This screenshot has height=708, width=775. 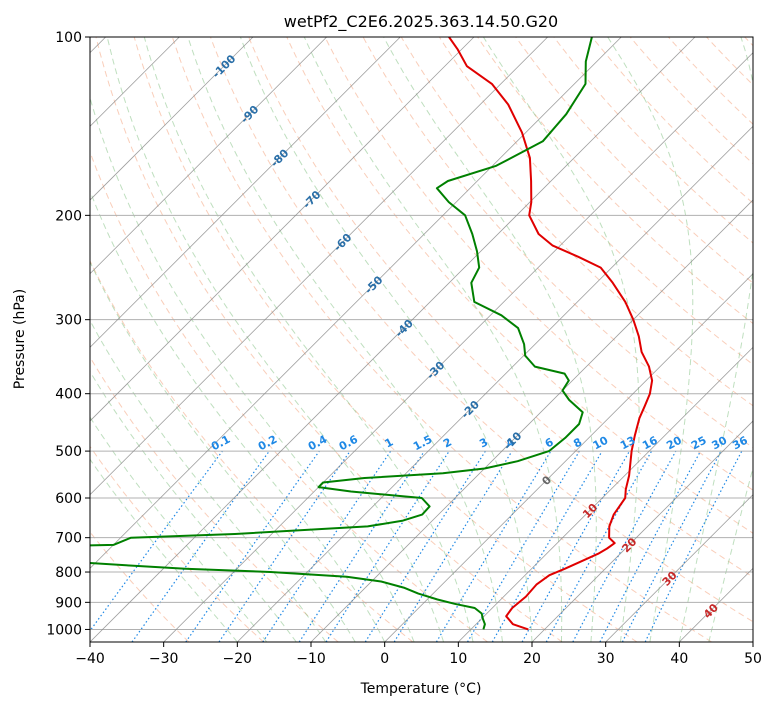 What do you see at coordinates (20, 339) in the screenshot?
I see `y-axis-label: Pressure (hPa)` at bounding box center [20, 339].